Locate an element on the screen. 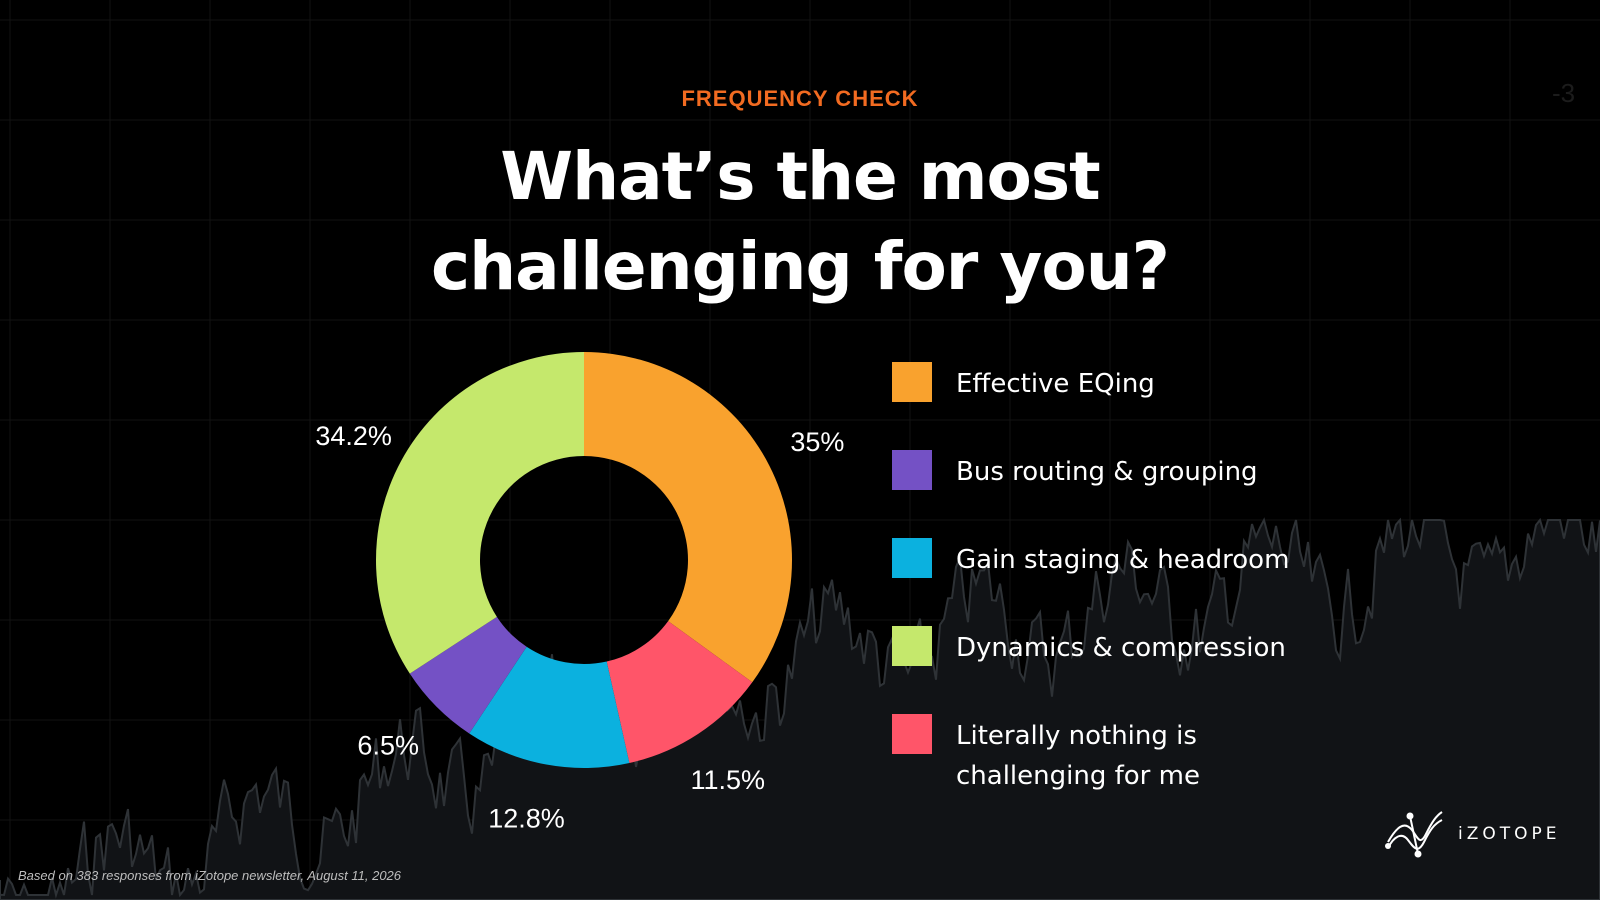  legend-label: Dynamics & compression is located at coordinates (1121, 648).